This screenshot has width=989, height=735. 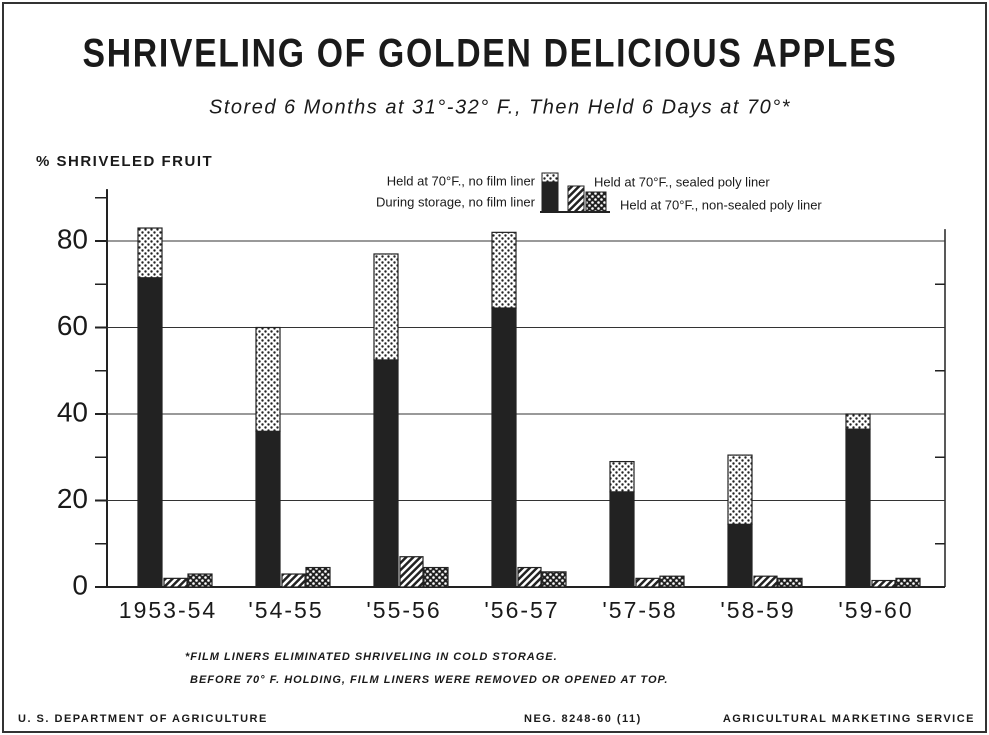 I want to click on footer-middle: NEG. 8248-60 (11), so click(x=583, y=719).